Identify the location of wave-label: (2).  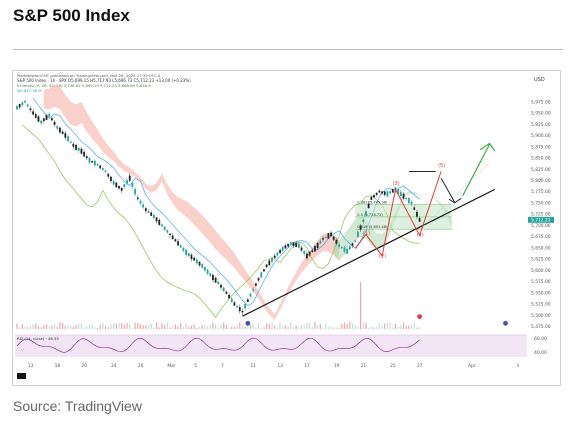
(382, 257).